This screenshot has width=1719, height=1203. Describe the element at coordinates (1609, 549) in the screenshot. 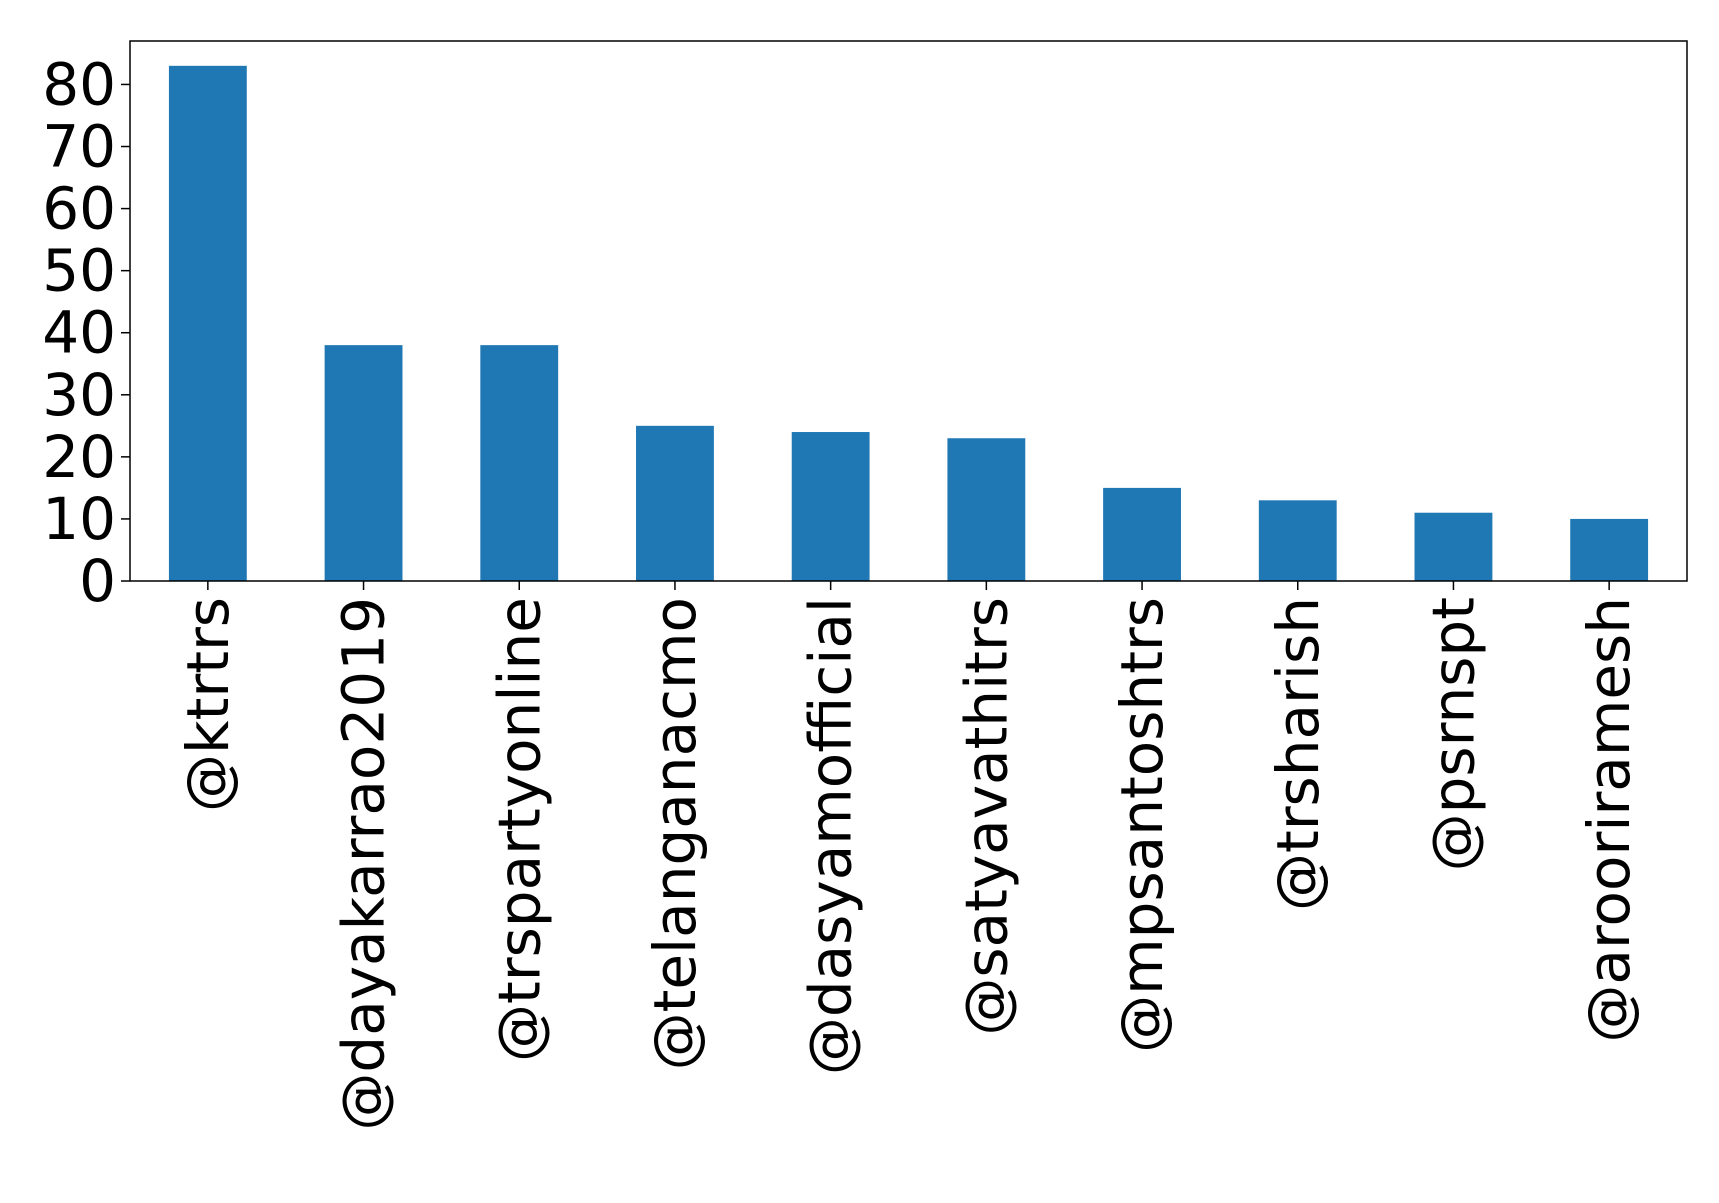

I see `bar-arooriramesh` at that location.